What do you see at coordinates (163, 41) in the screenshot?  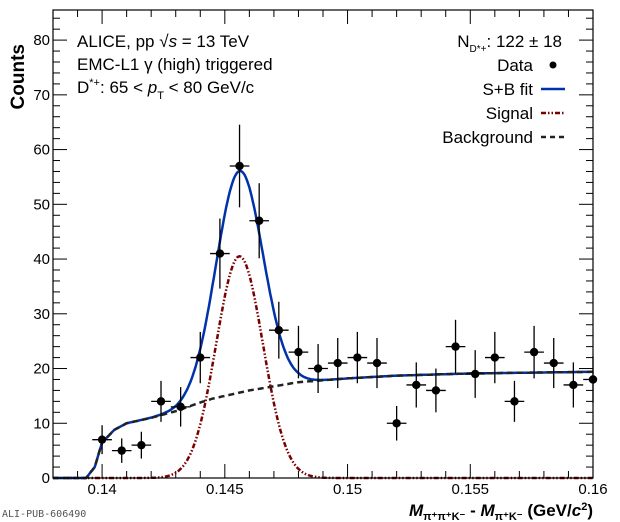 I see `annotation-collision: ALICE, pp √s = 13 TeV` at bounding box center [163, 41].